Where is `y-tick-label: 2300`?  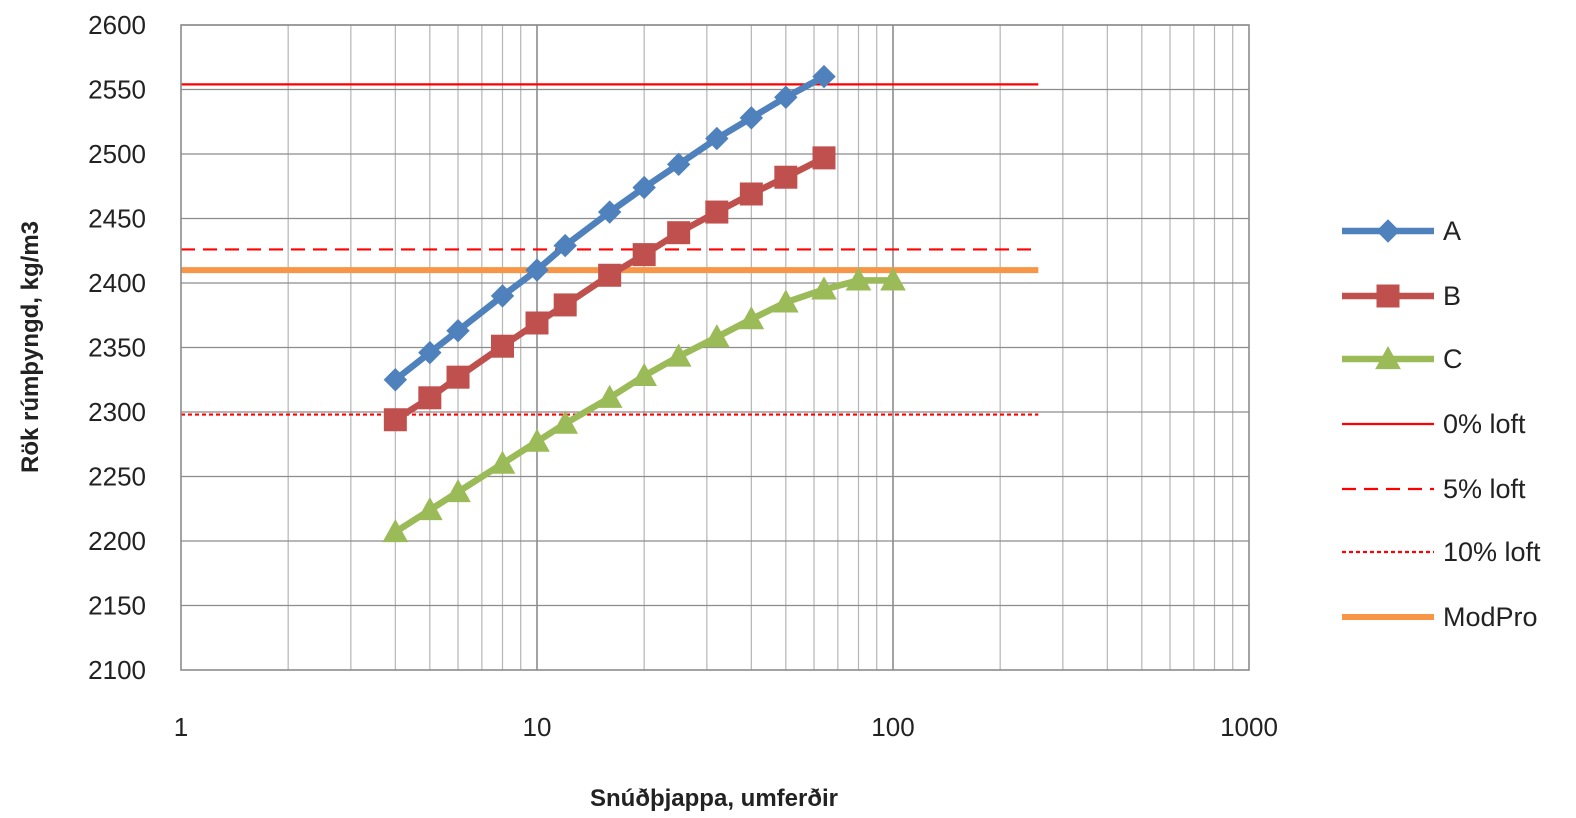
y-tick-label: 2300 is located at coordinates (117, 412).